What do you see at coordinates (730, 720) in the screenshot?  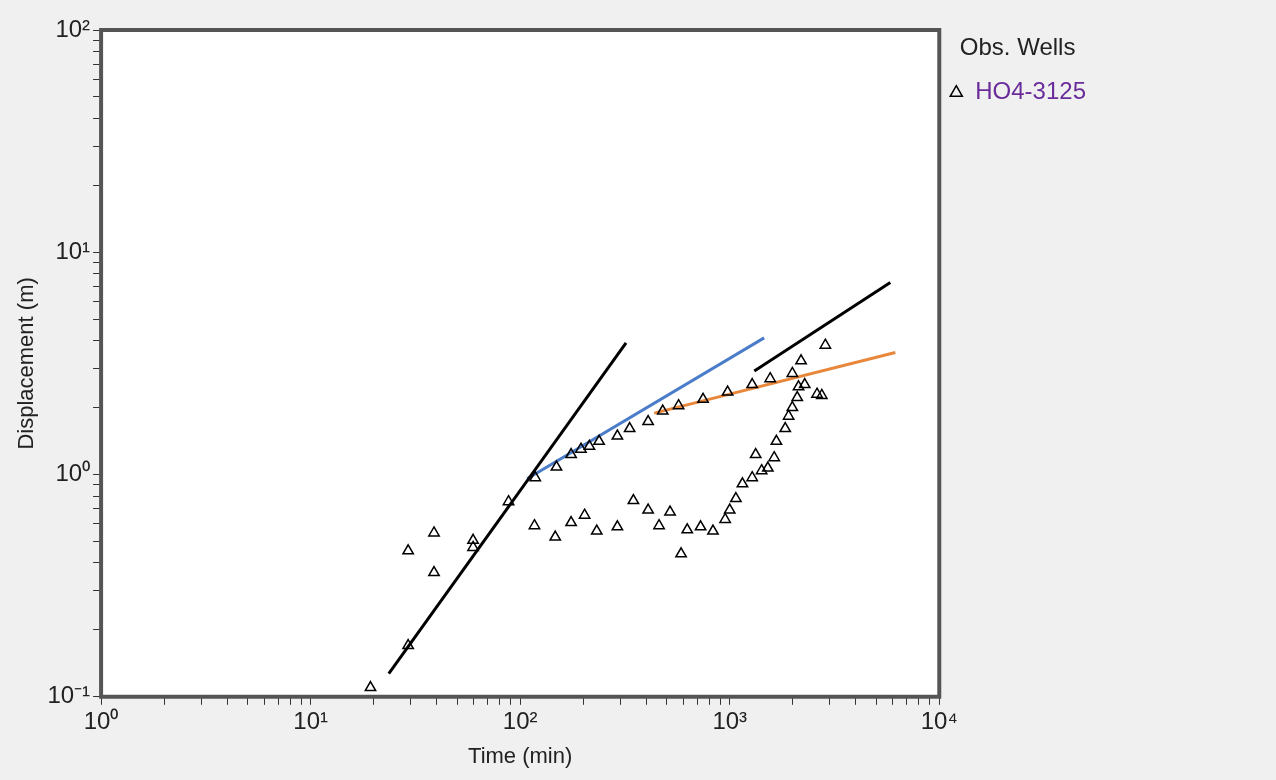 I see `x-tick-label: 10³` at bounding box center [730, 720].